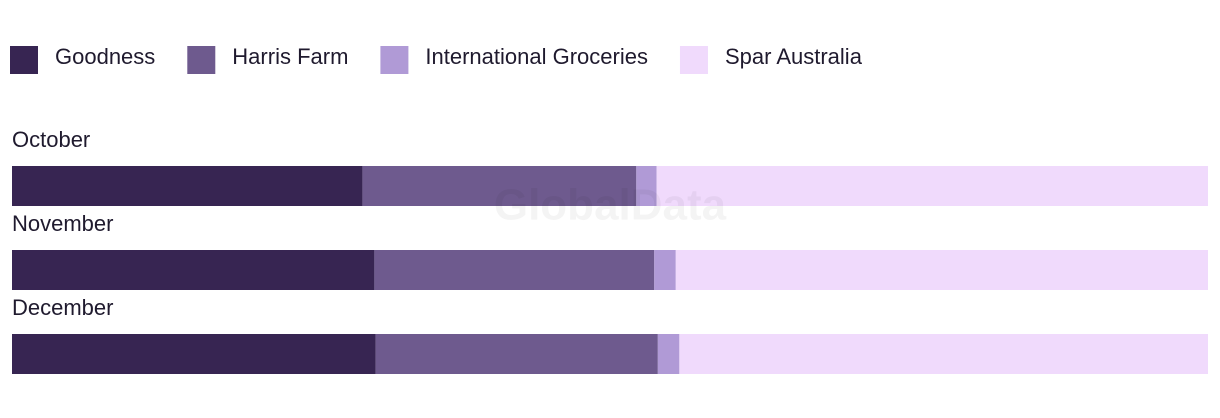  Describe the element at coordinates (62, 307) in the screenshot. I see `category-label: December` at that location.